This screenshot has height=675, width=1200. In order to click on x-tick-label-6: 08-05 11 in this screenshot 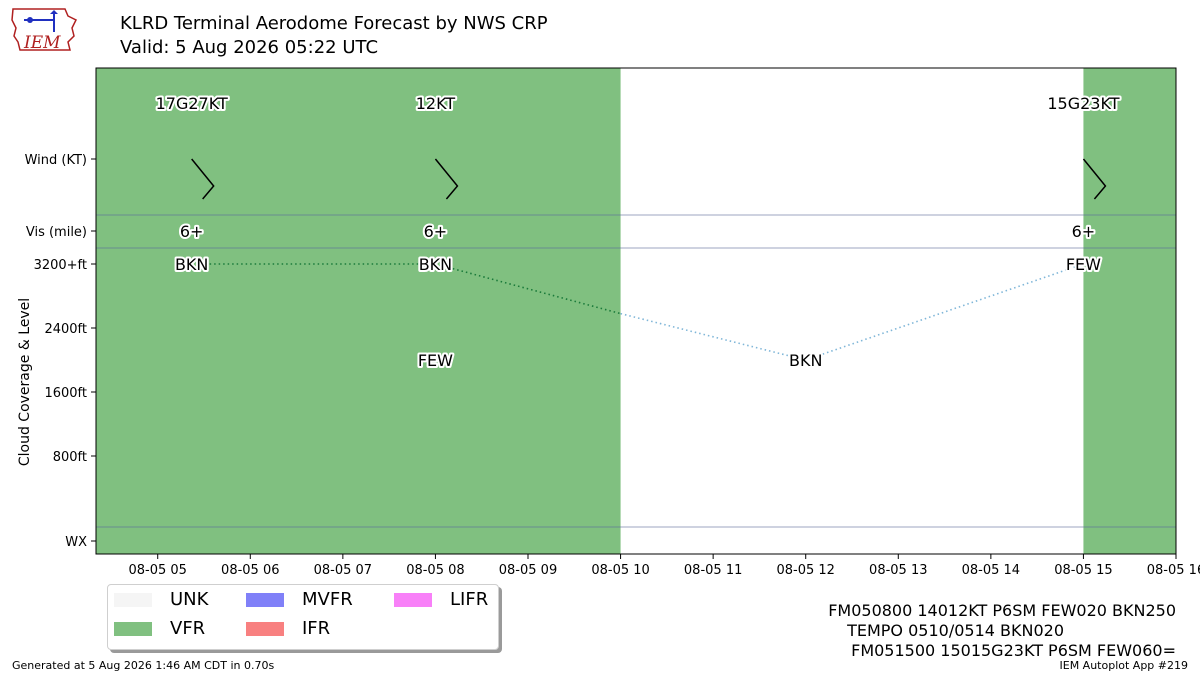, I will do `click(713, 570)`.